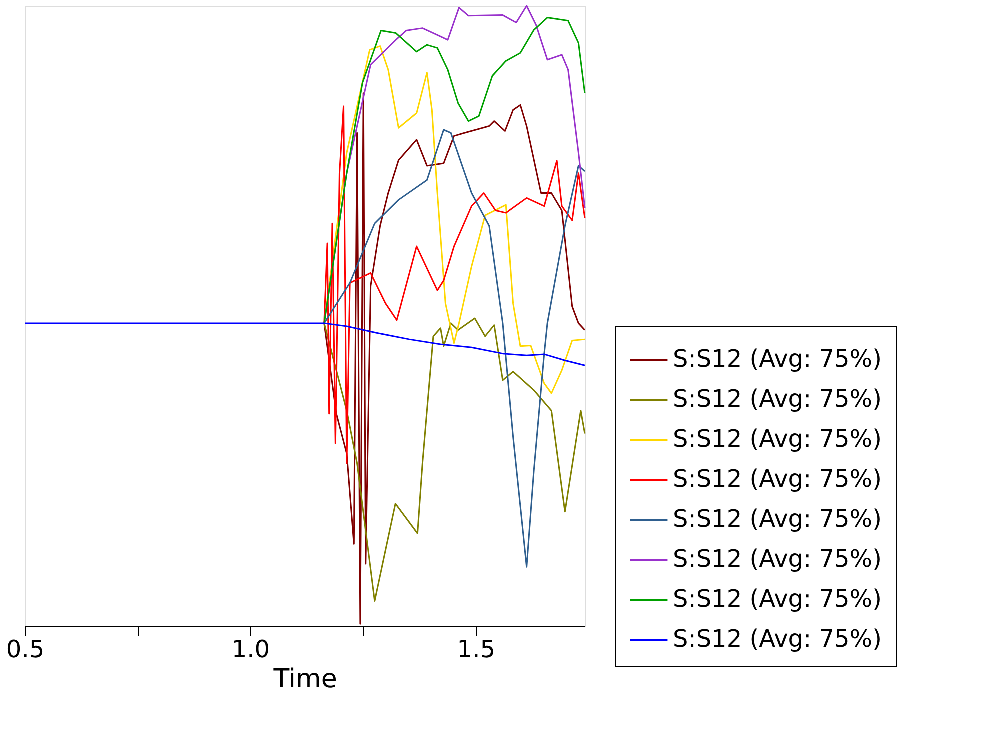 This screenshot has height=750, width=1000. What do you see at coordinates (25, 650) in the screenshot?
I see `x-tick-label: 0.5` at bounding box center [25, 650].